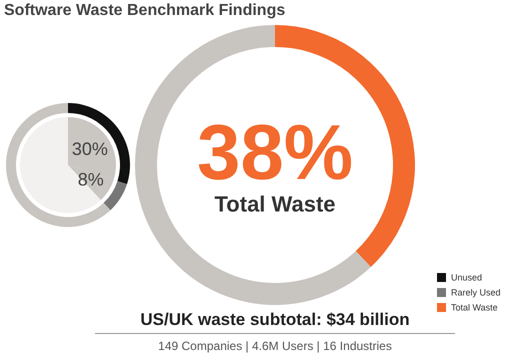 This screenshot has height=362, width=530. Describe the element at coordinates (91, 179) in the screenshot. I see `data-label: 8%` at that location.